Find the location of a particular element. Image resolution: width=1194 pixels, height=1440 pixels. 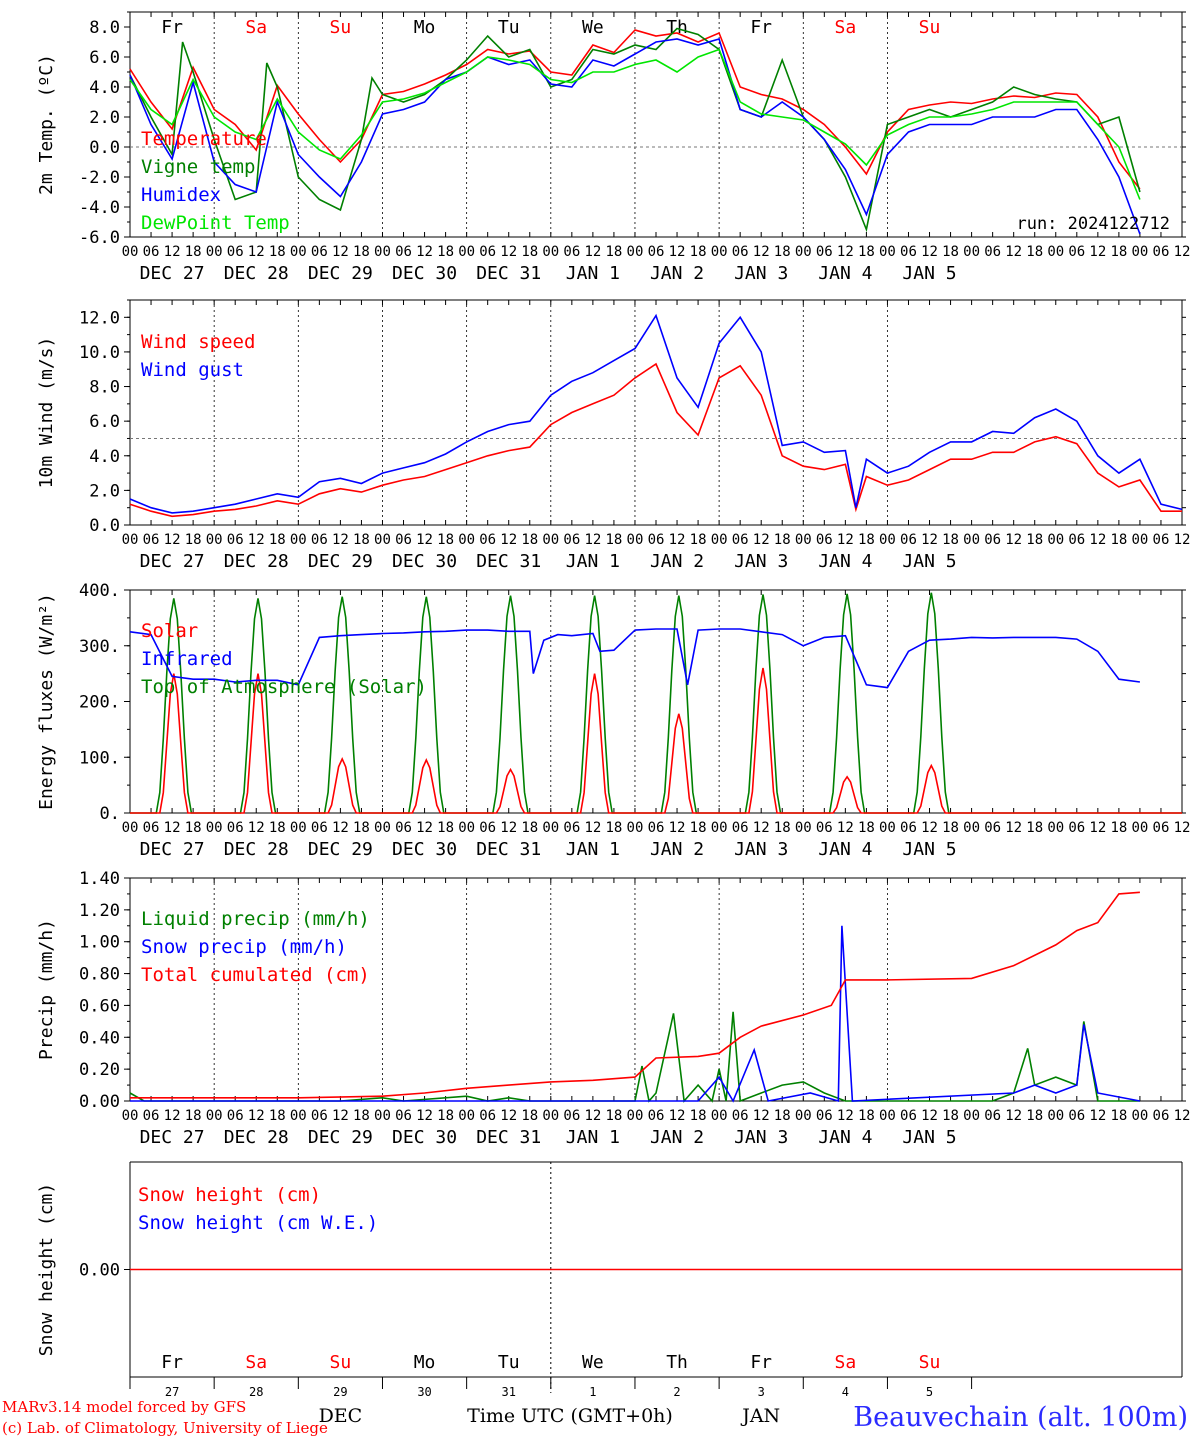

panel-frame is located at coordinates (656, 701).